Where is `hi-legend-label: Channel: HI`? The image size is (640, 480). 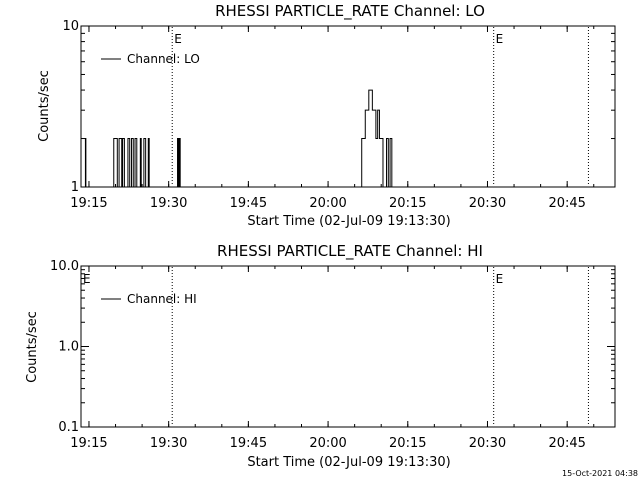
hi-legend-label: Channel: HI is located at coordinates (162, 299).